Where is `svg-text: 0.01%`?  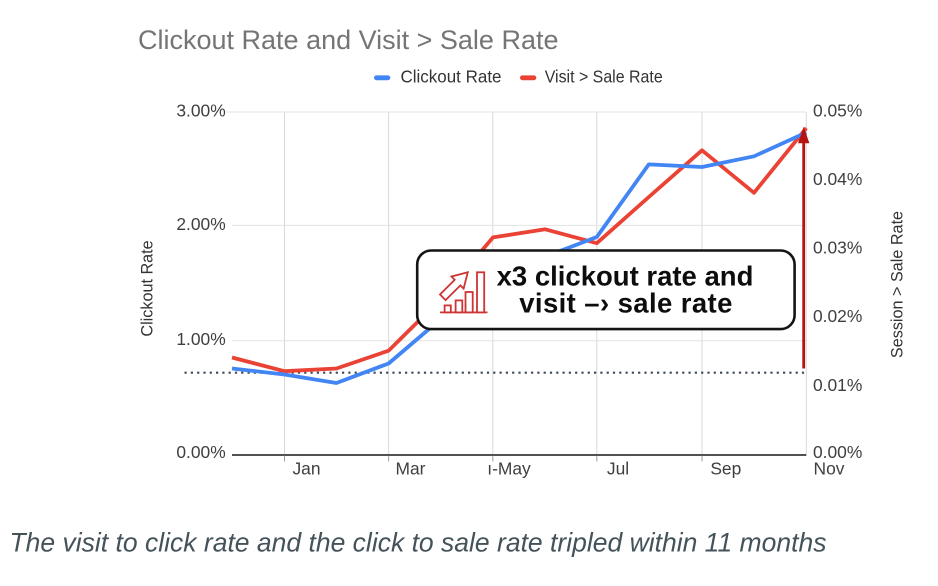 svg-text: 0.01% is located at coordinates (837, 385).